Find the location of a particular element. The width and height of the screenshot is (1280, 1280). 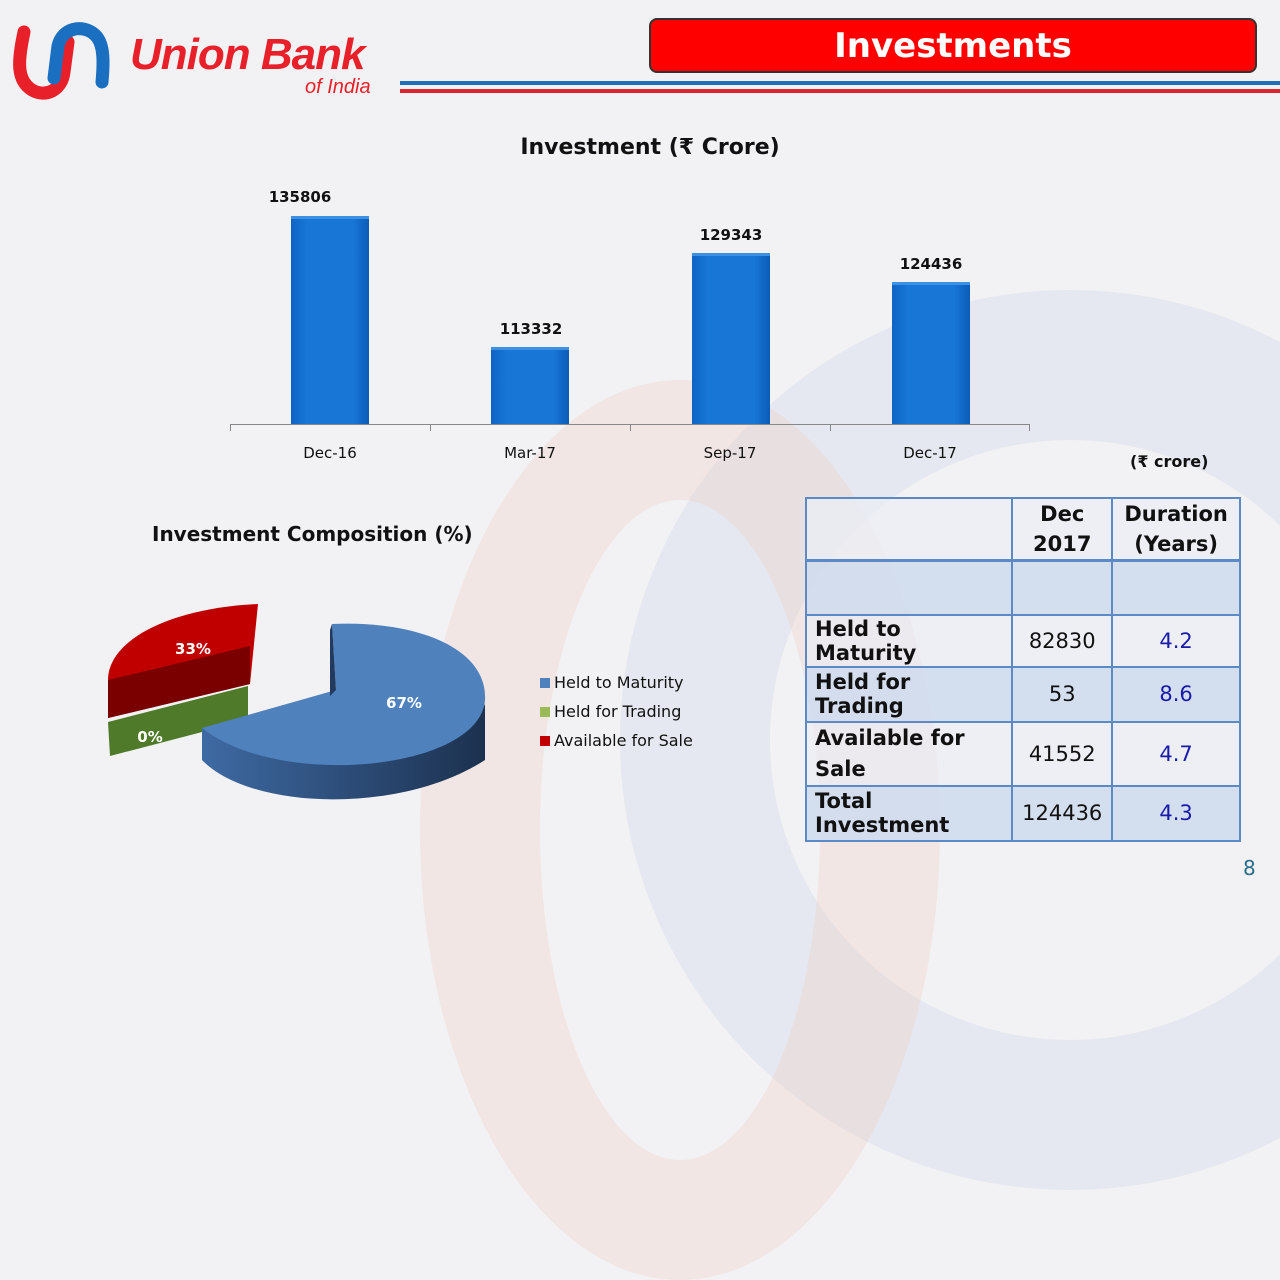

table-row-empty is located at coordinates (1022, 587).